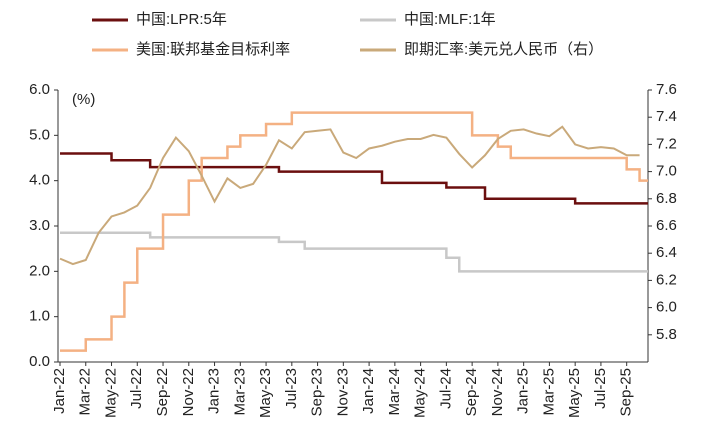 Image resolution: width=708 pixels, height=446 pixels. I want to click on x-tick-label: Nov-24, so click(497, 392).